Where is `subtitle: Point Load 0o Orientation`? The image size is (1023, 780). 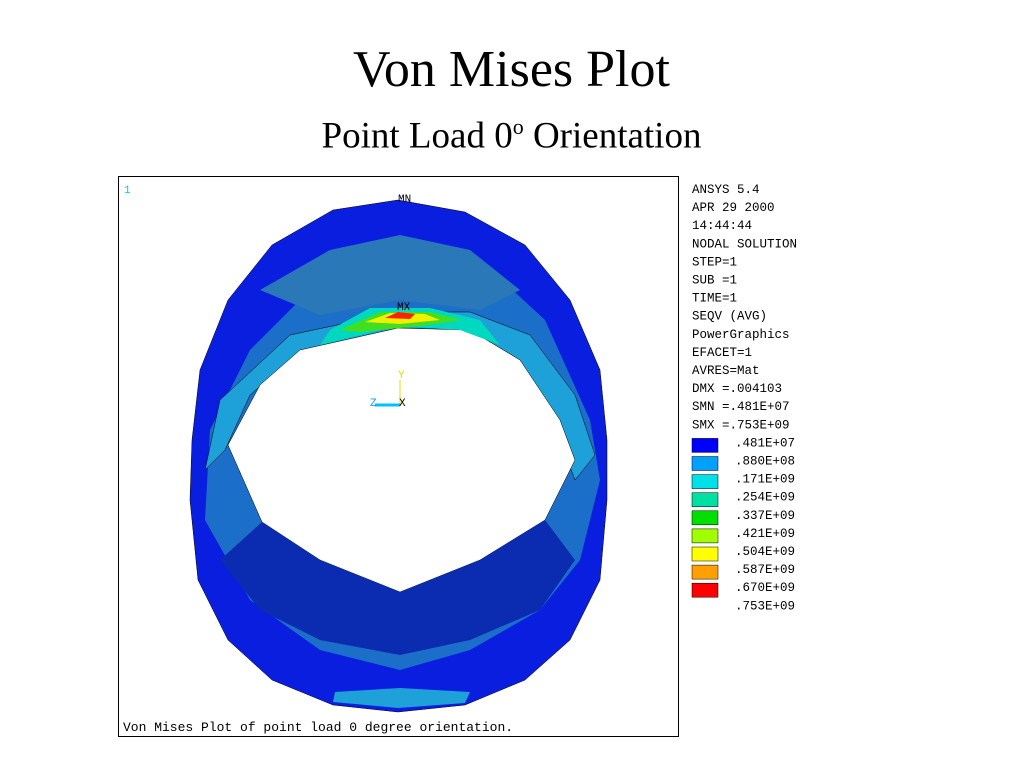 subtitle: Point Load 0o Orientation is located at coordinates (511, 135).